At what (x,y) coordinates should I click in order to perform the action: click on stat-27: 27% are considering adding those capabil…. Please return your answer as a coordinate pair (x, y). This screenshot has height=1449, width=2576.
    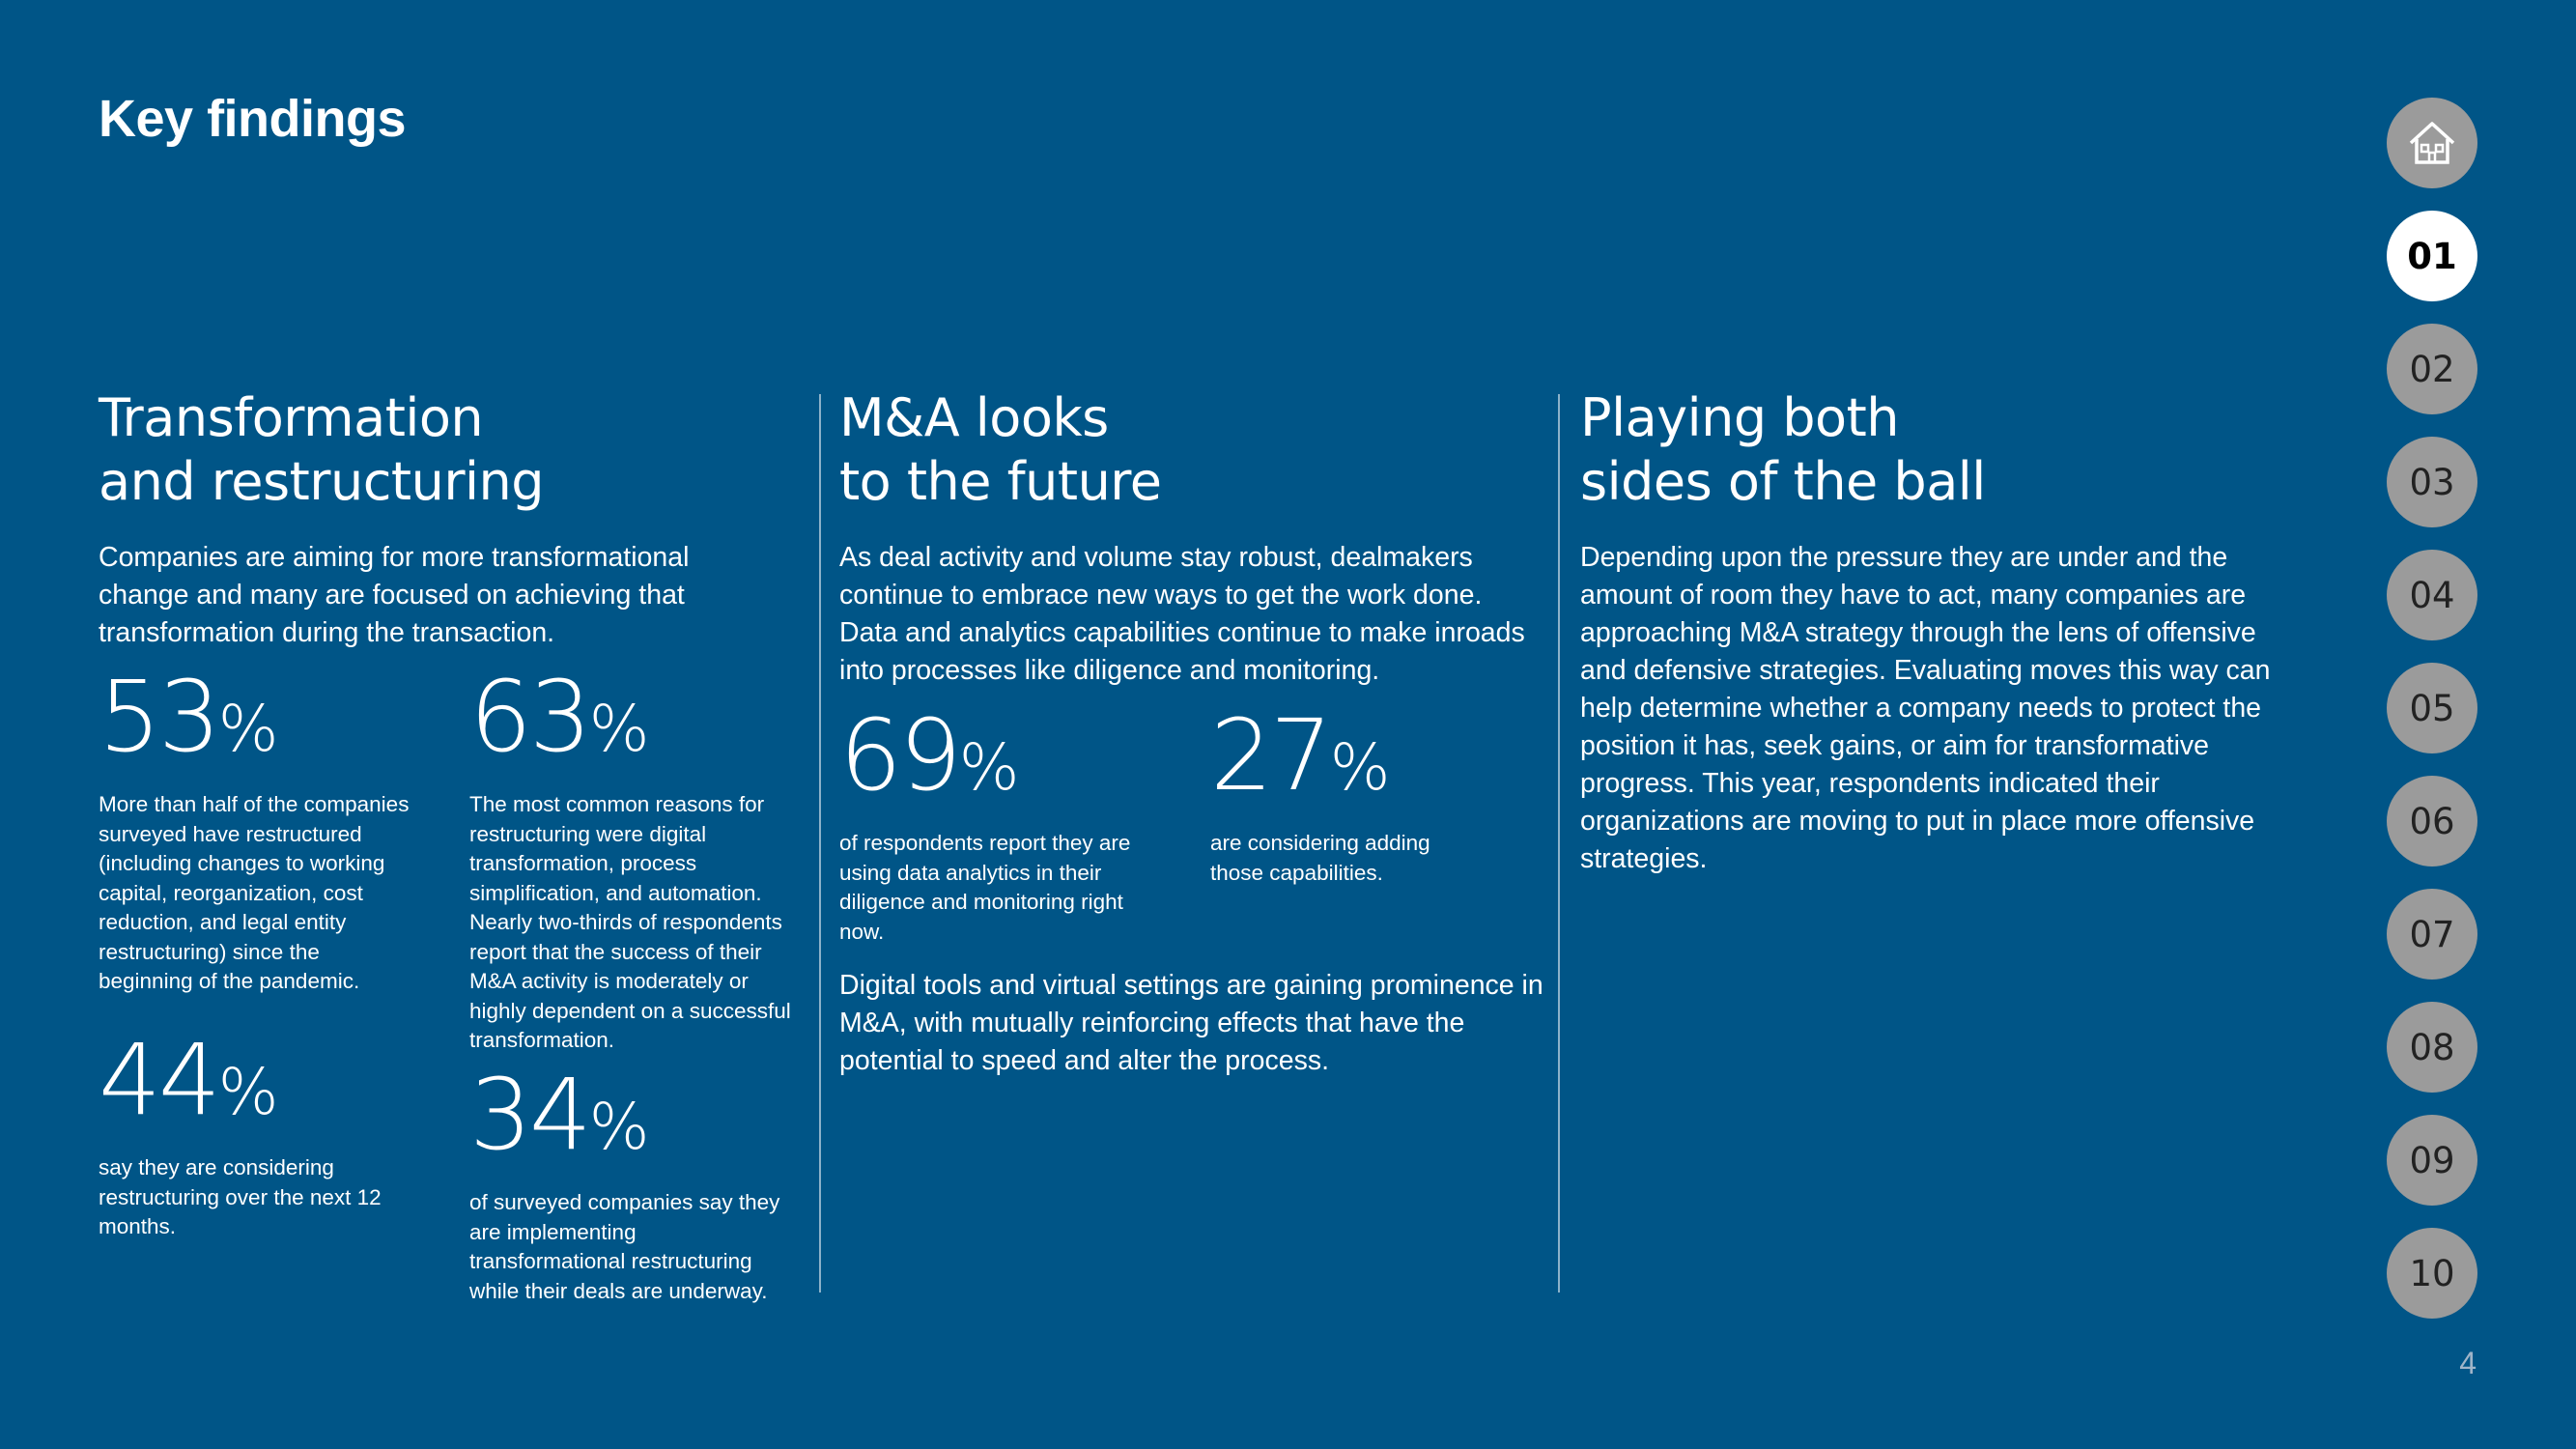
    Looking at the image, I should click on (1345, 795).